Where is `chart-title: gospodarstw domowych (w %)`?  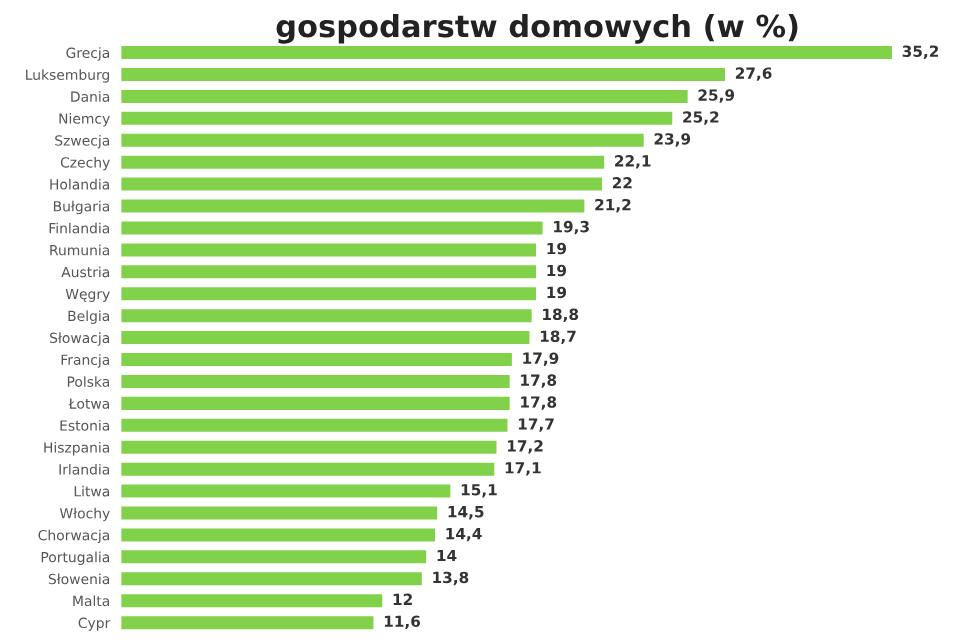
chart-title: gospodarstw domowych (w %) is located at coordinates (537, 28).